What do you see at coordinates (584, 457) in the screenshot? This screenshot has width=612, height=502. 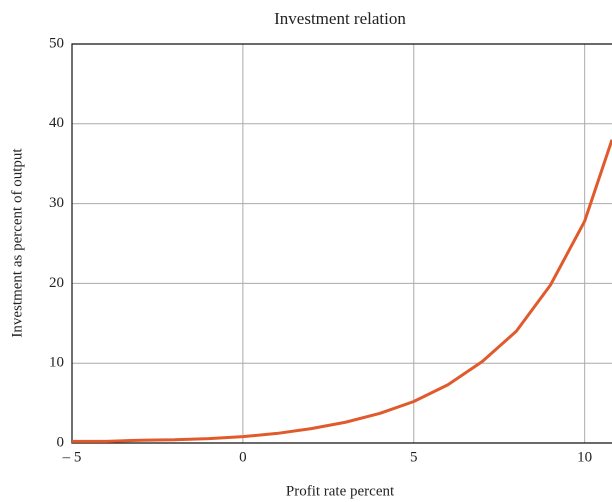 I see `x-tick-label: 10` at bounding box center [584, 457].